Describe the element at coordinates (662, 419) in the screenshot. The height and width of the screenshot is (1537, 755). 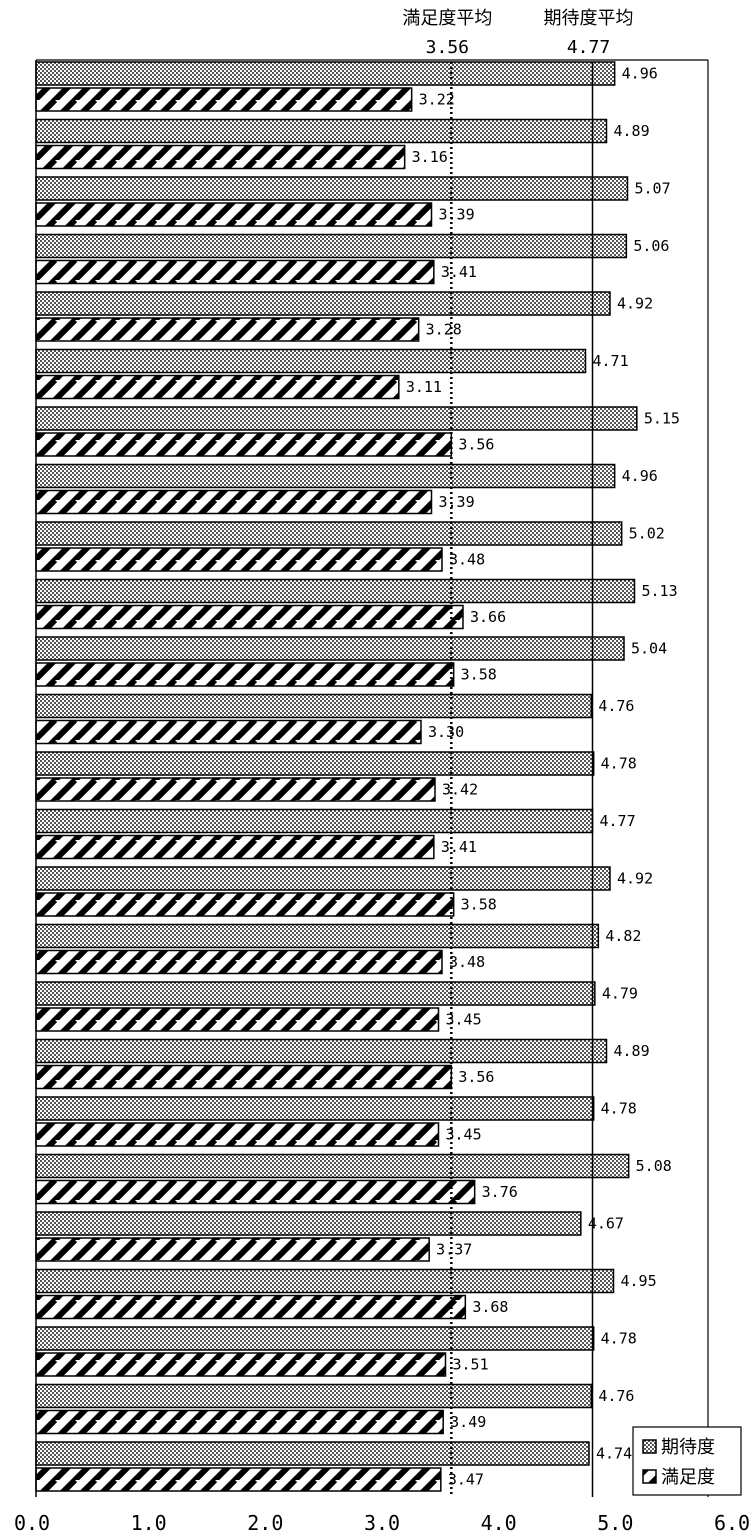
I see `expectation-value-label-7: 5.15` at that location.